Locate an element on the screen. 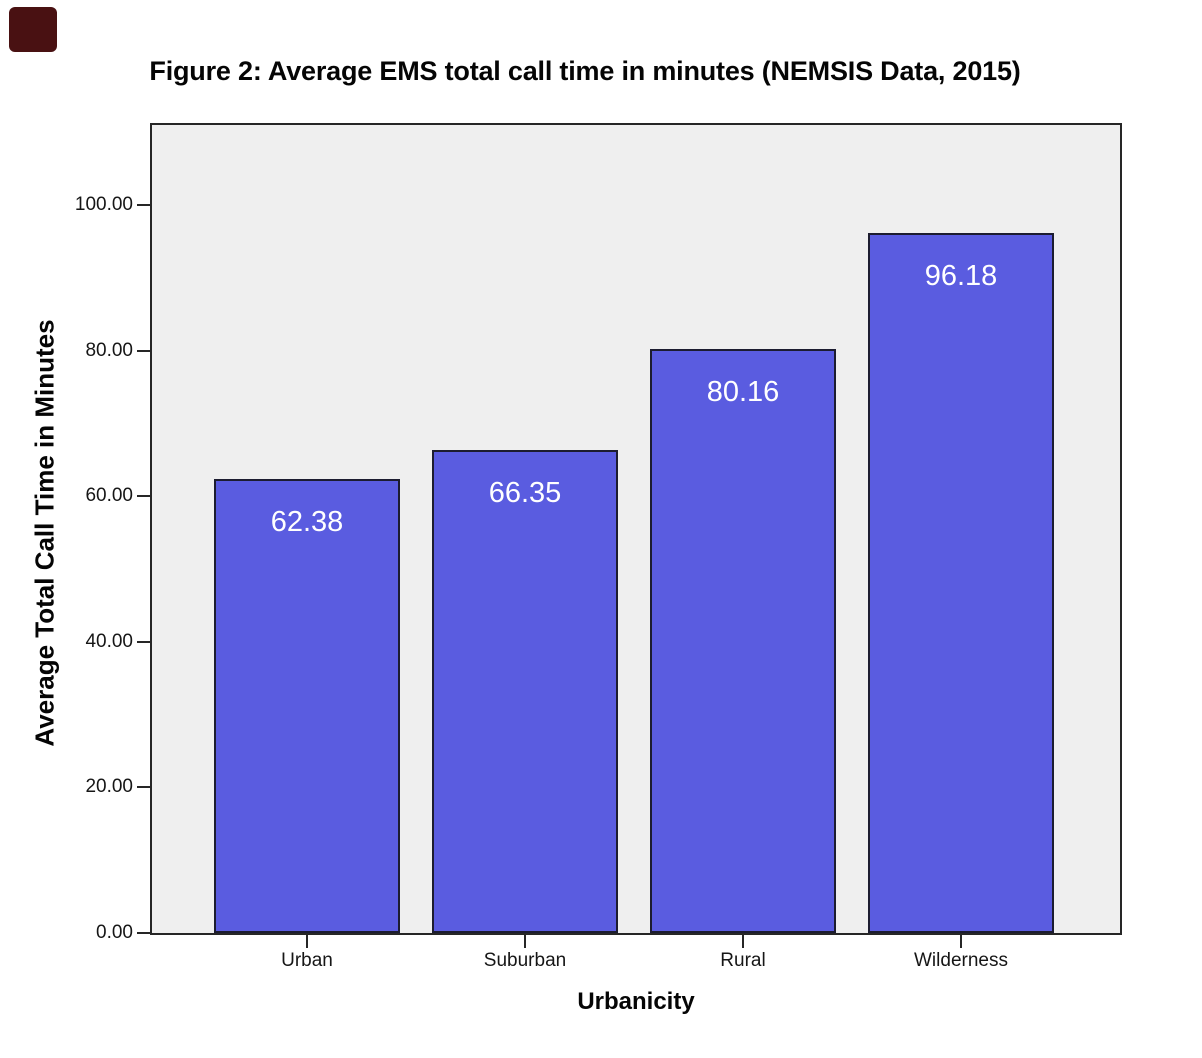 The width and height of the screenshot is (1202, 1058). bar-value-label: 66.35 is located at coordinates (525, 493).